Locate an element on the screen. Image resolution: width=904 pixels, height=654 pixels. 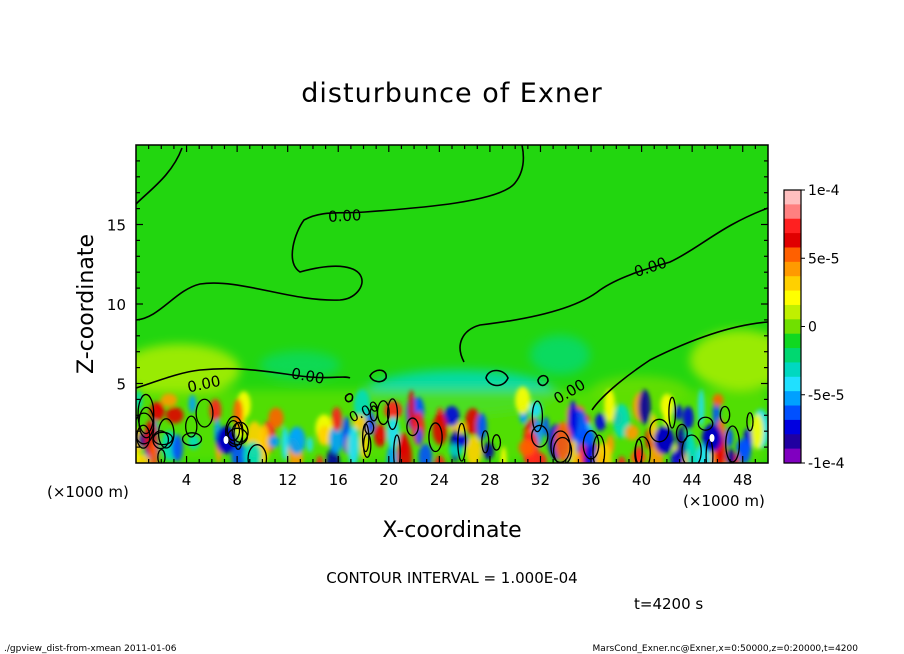
footer-left: ./gpview_dist-from-xmean 2011-01-06 is located at coordinates (90, 649).